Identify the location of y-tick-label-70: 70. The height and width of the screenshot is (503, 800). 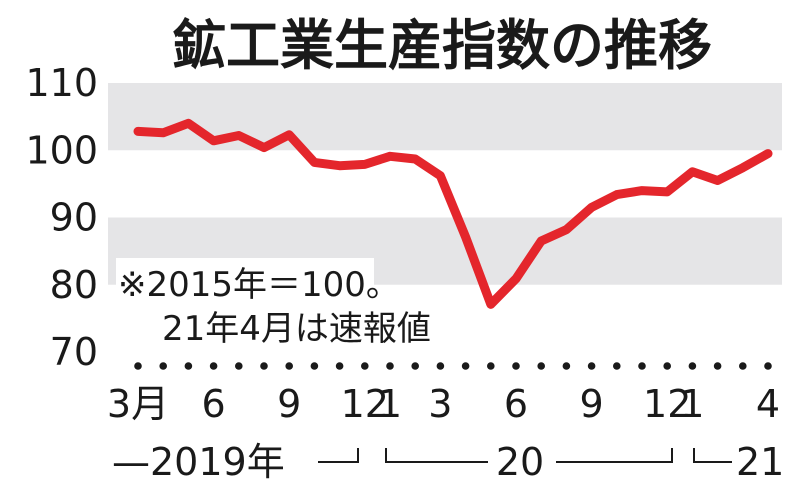
(74, 352).